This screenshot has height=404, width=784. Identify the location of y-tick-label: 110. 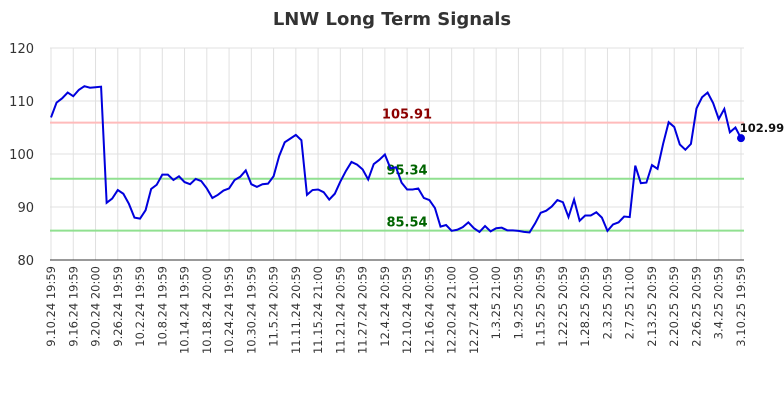
(21, 102).